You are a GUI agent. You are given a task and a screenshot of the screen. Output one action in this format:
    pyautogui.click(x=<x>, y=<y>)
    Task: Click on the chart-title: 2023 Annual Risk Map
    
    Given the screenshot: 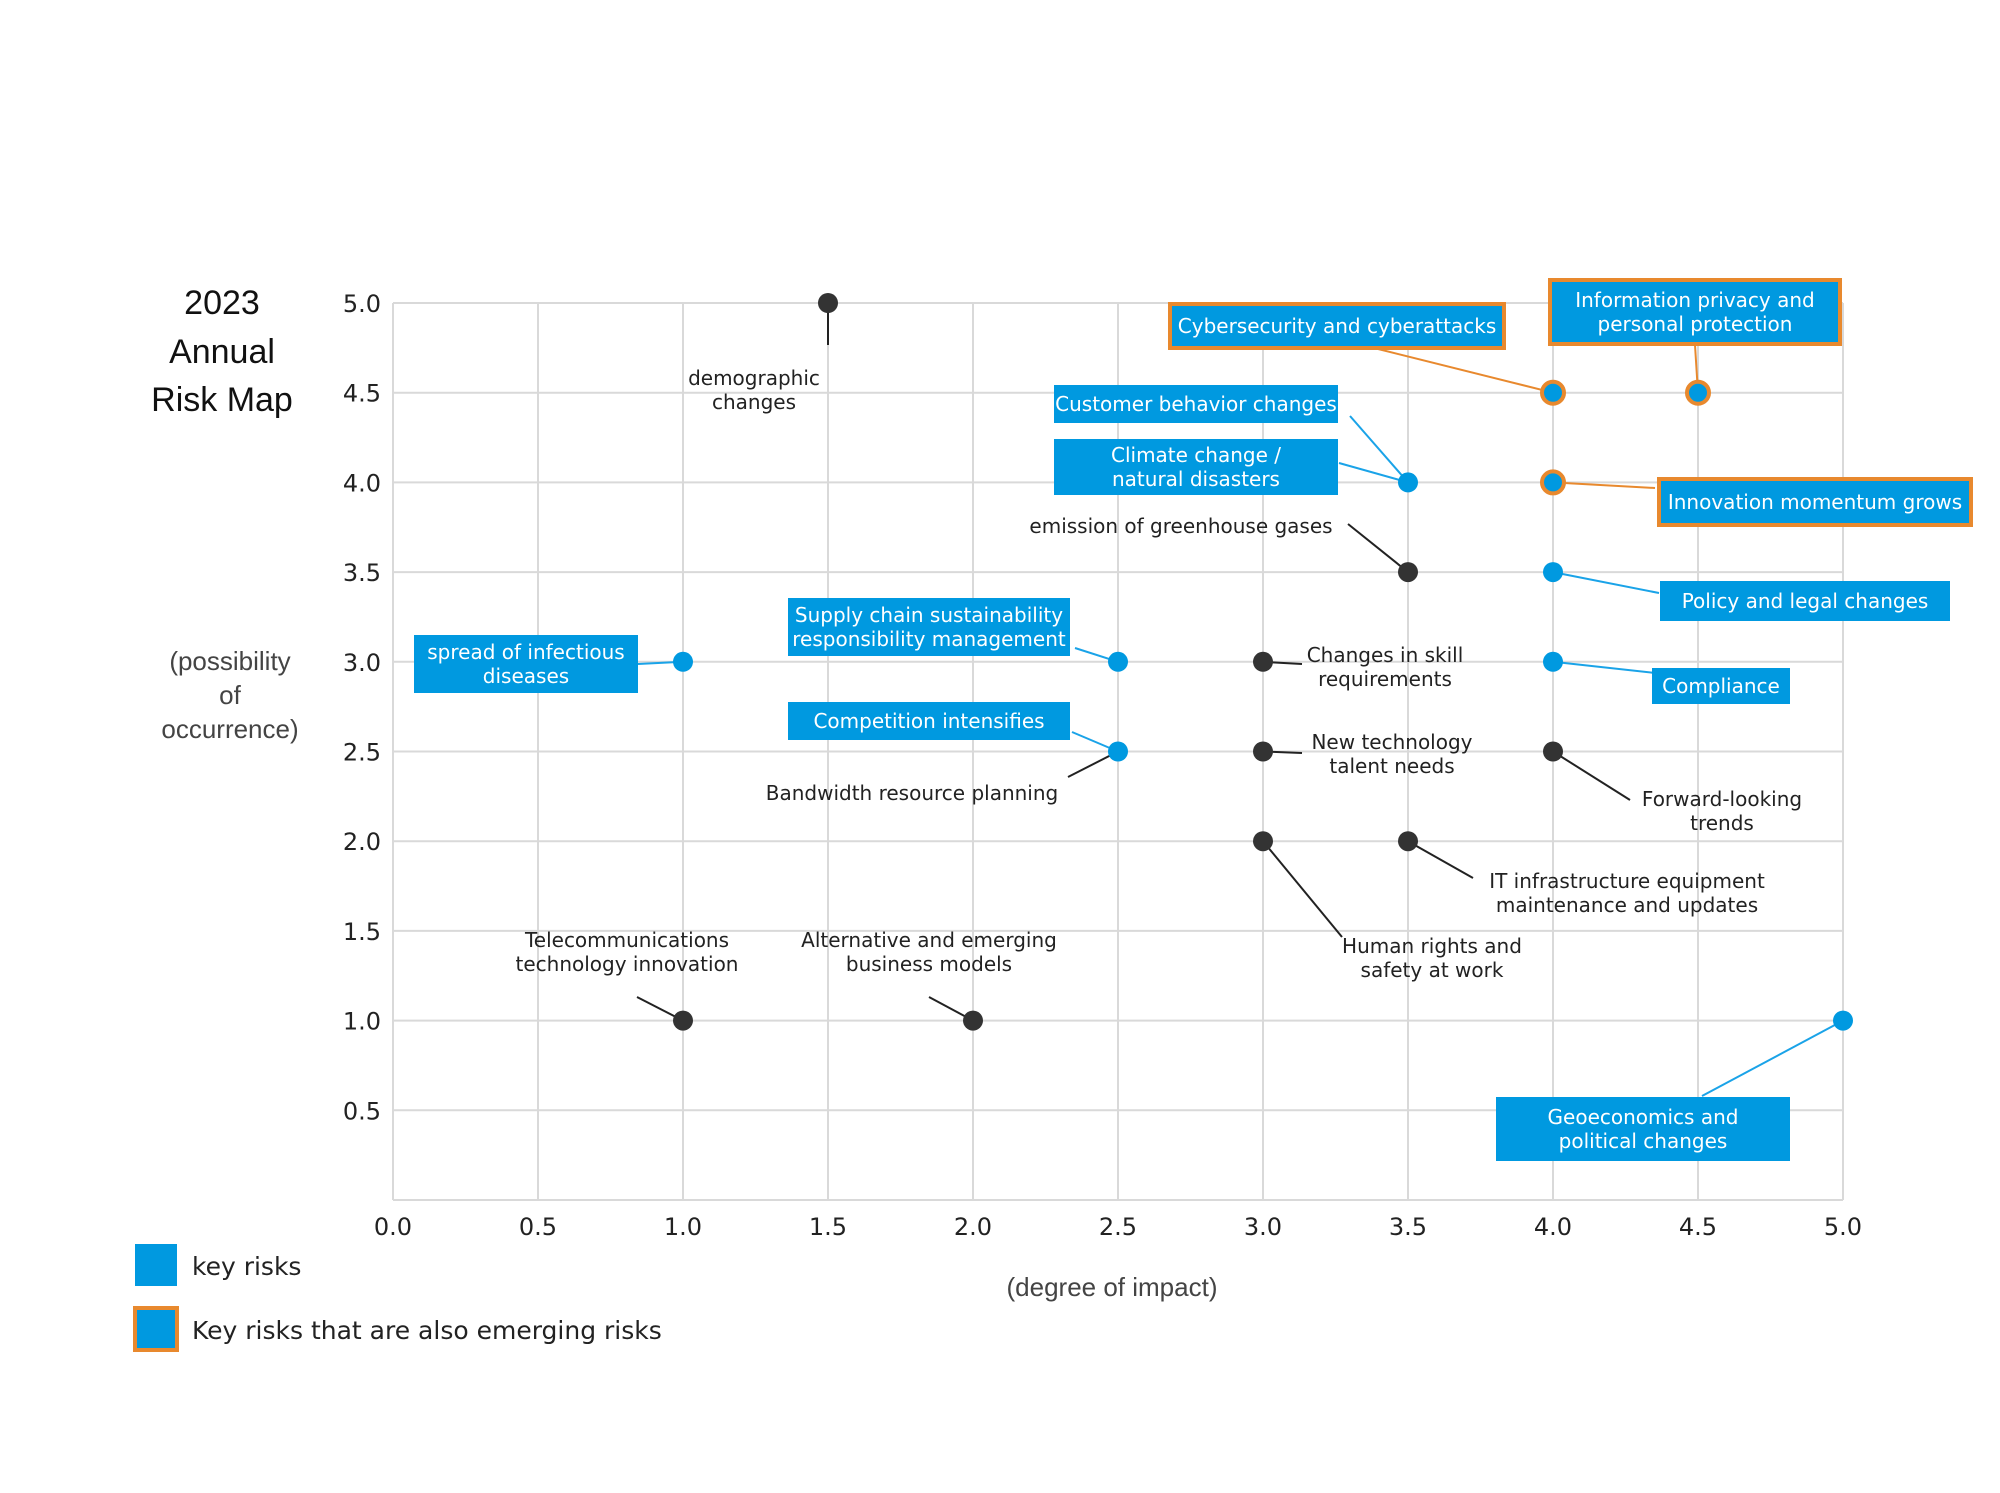 What is the action you would take?
    pyautogui.click(x=222, y=351)
    